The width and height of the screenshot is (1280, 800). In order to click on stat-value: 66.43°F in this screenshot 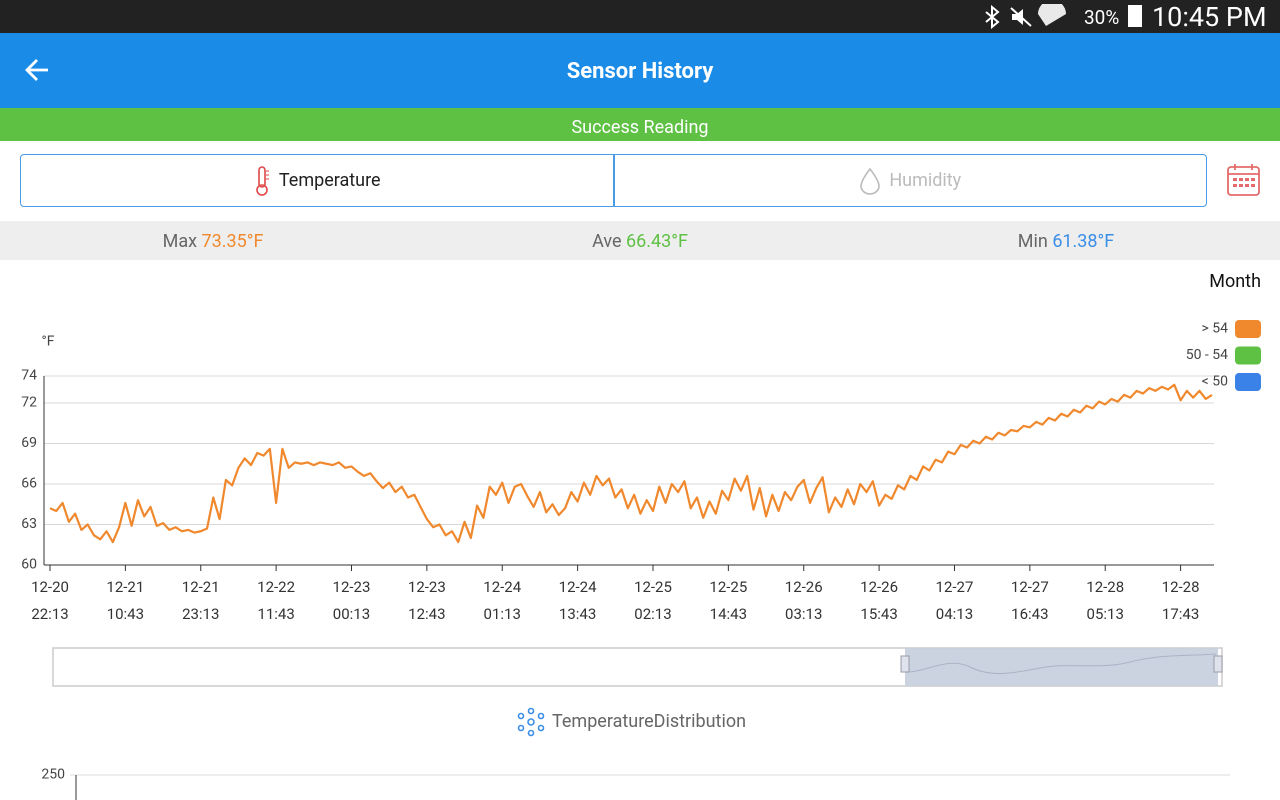, I will do `click(657, 241)`.